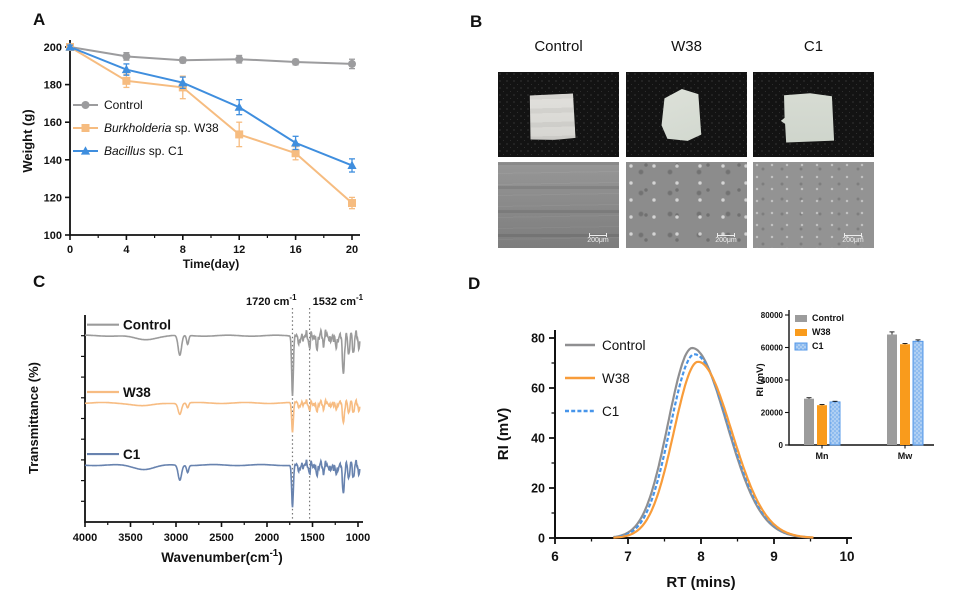 The height and width of the screenshot is (603, 955). I want to click on svg-text: 1720 cm-1, so click(271, 300).